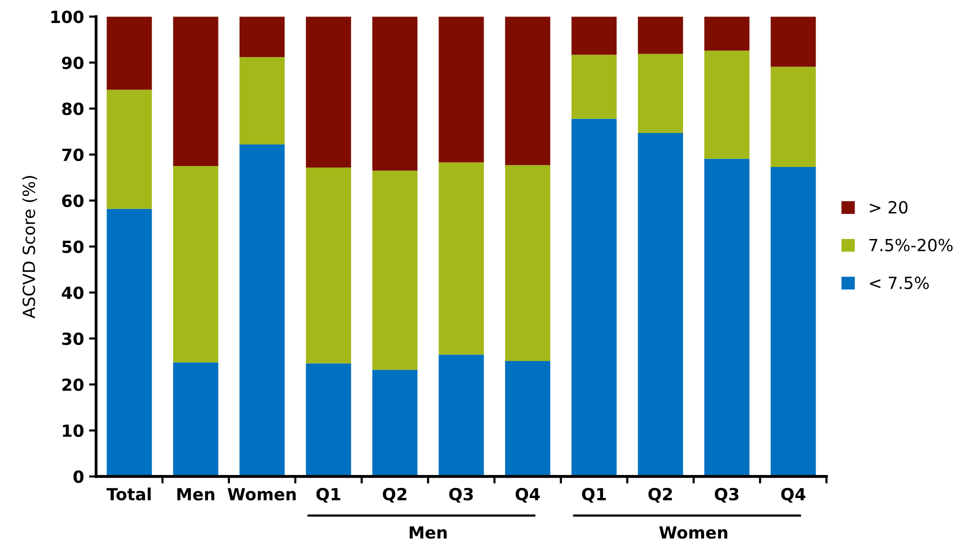  What do you see at coordinates (73, 293) in the screenshot?
I see `y-tick-label: 40` at bounding box center [73, 293].